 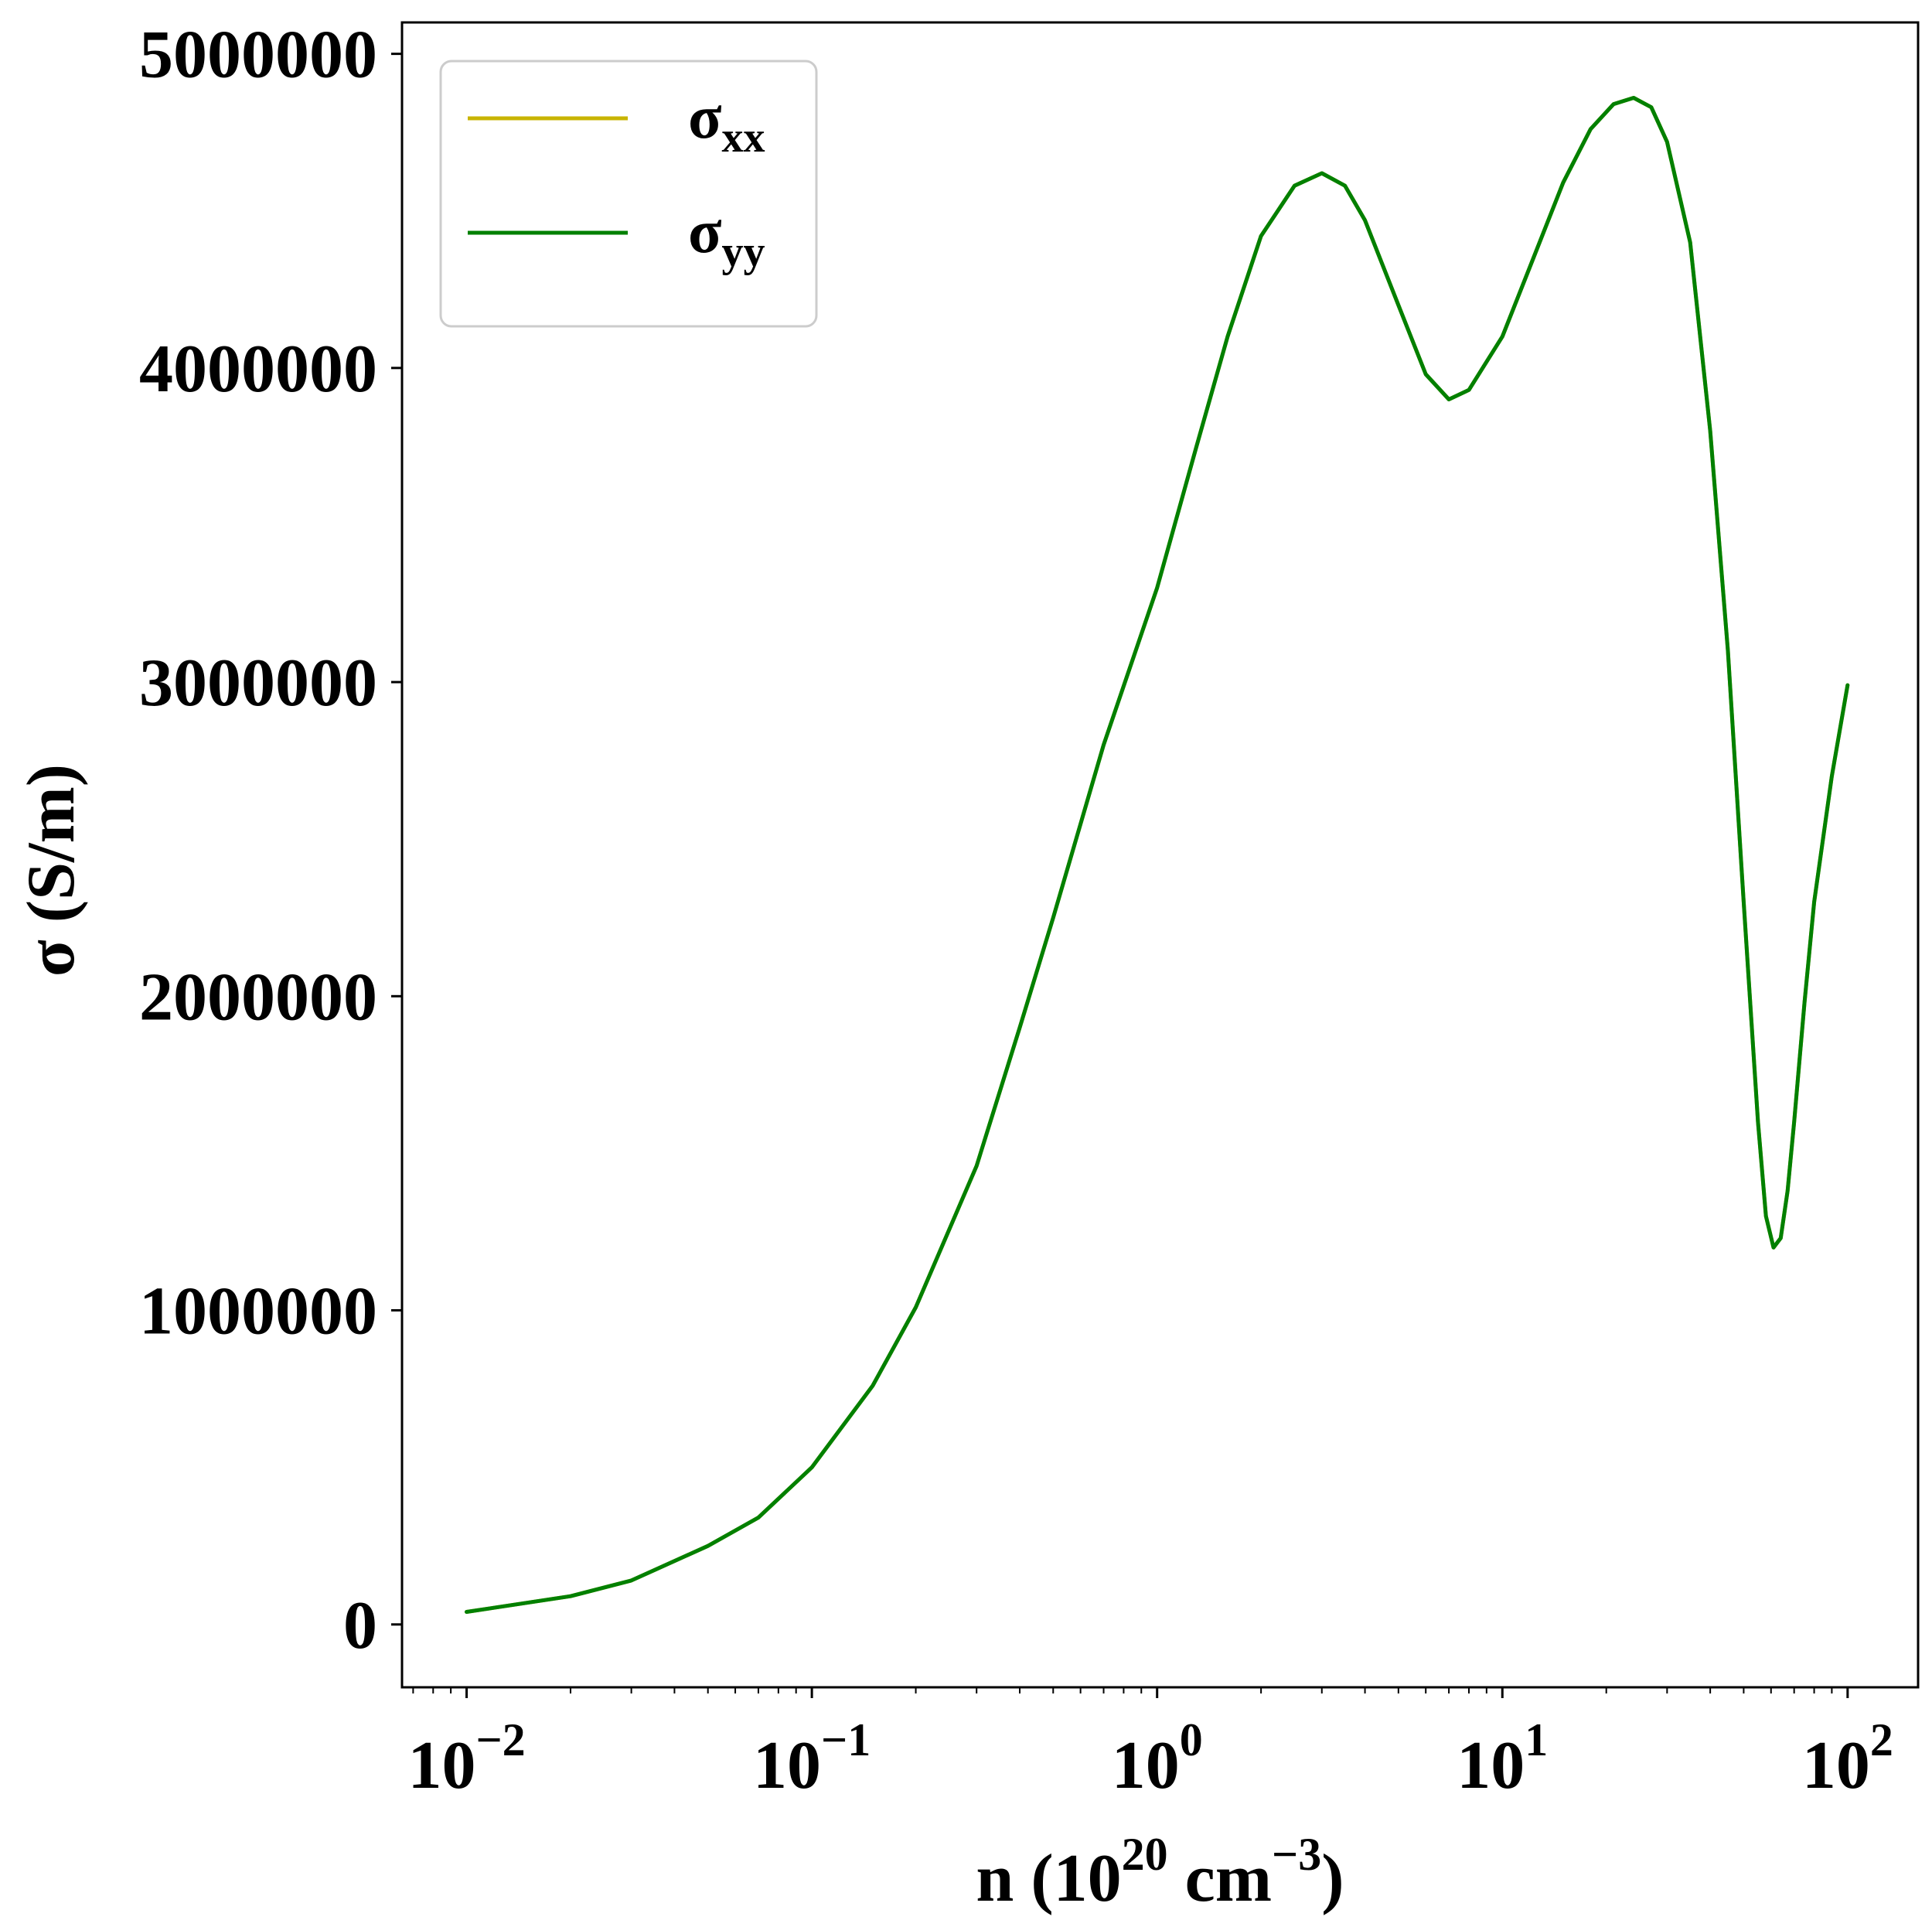 What do you see at coordinates (258, 683) in the screenshot?
I see `y-tick-label-3: 3000000` at bounding box center [258, 683].